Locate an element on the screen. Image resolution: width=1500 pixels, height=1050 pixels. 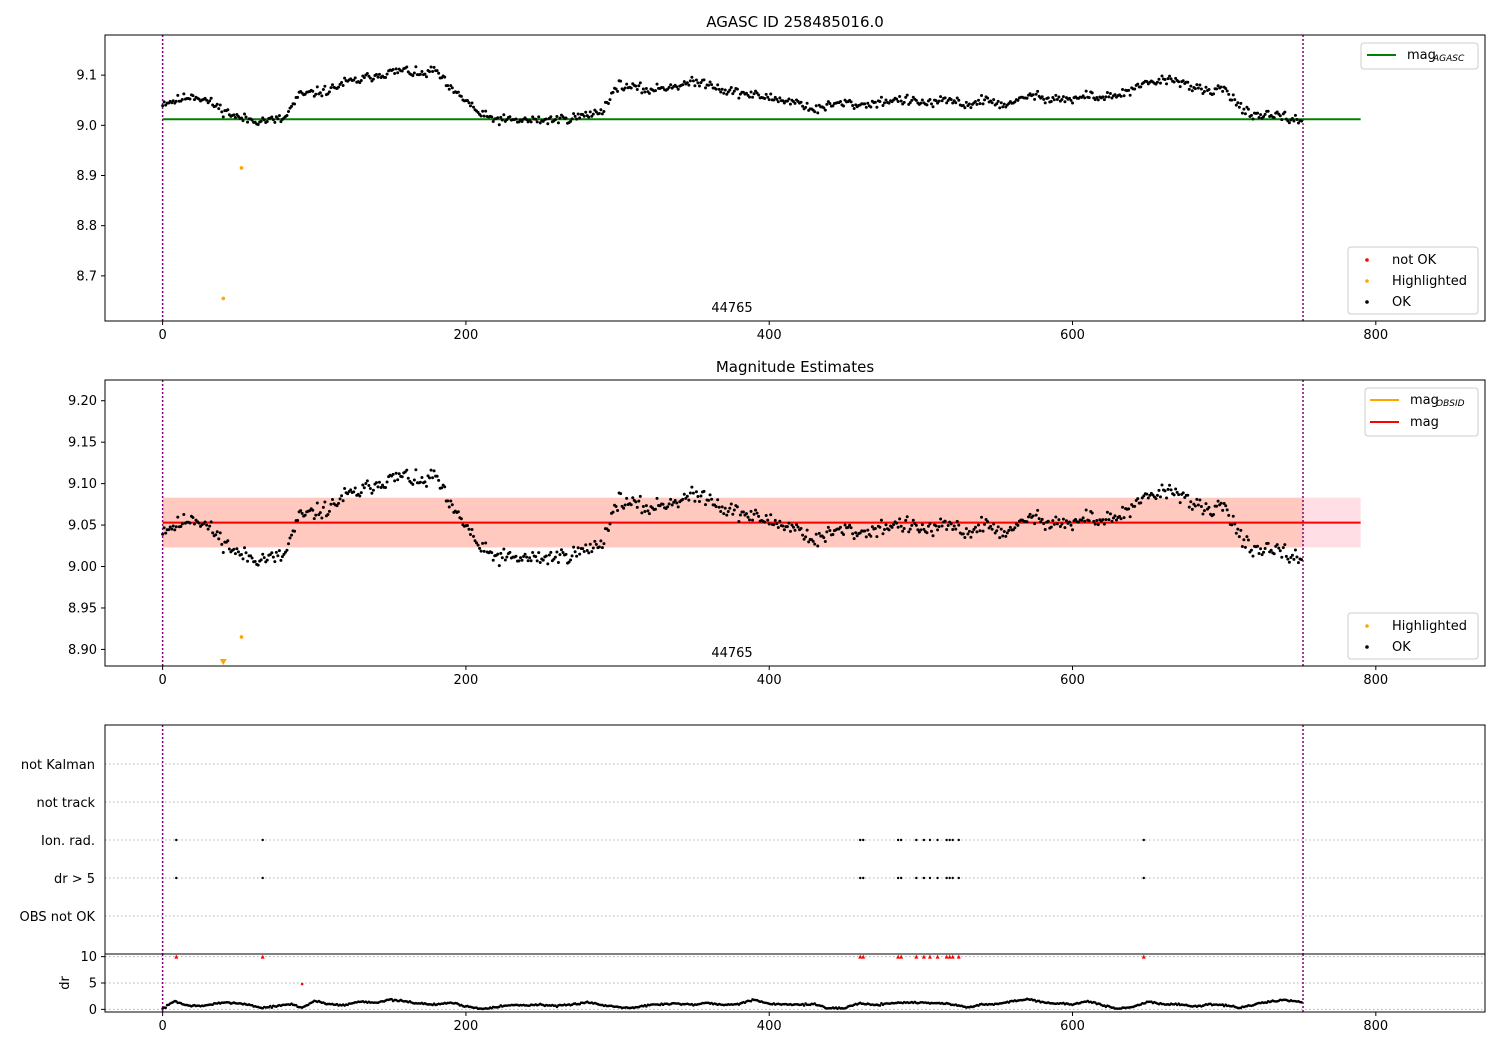
y-tick-label: 8.7 is located at coordinates (86, 276).